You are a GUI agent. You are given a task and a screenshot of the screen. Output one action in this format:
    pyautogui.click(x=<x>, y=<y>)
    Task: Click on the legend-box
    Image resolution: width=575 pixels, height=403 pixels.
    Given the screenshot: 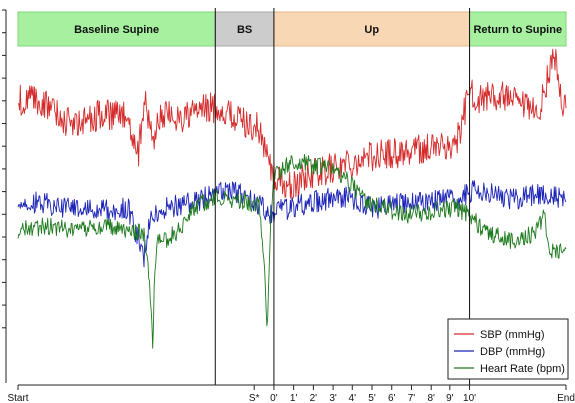 What is the action you would take?
    pyautogui.click(x=508, y=349)
    